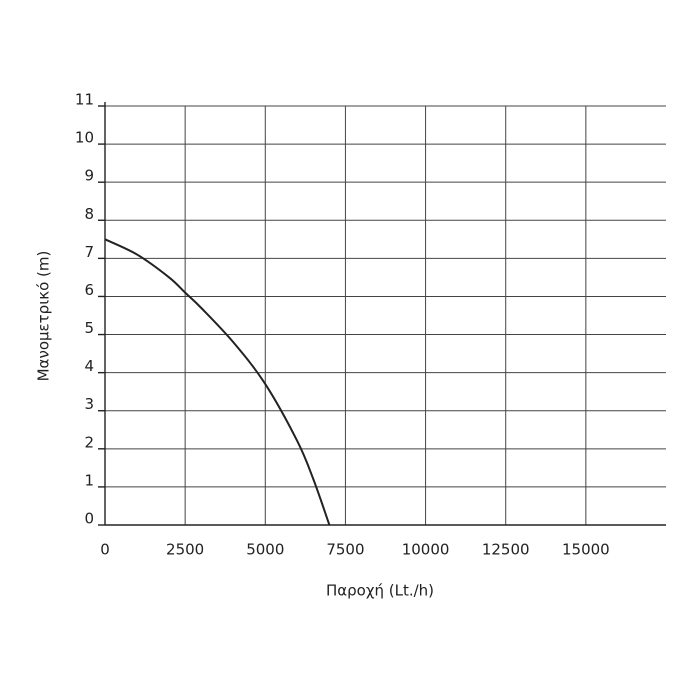 The height and width of the screenshot is (700, 700). Describe the element at coordinates (84, 100) in the screenshot. I see `y-tick-label: 11` at that location.